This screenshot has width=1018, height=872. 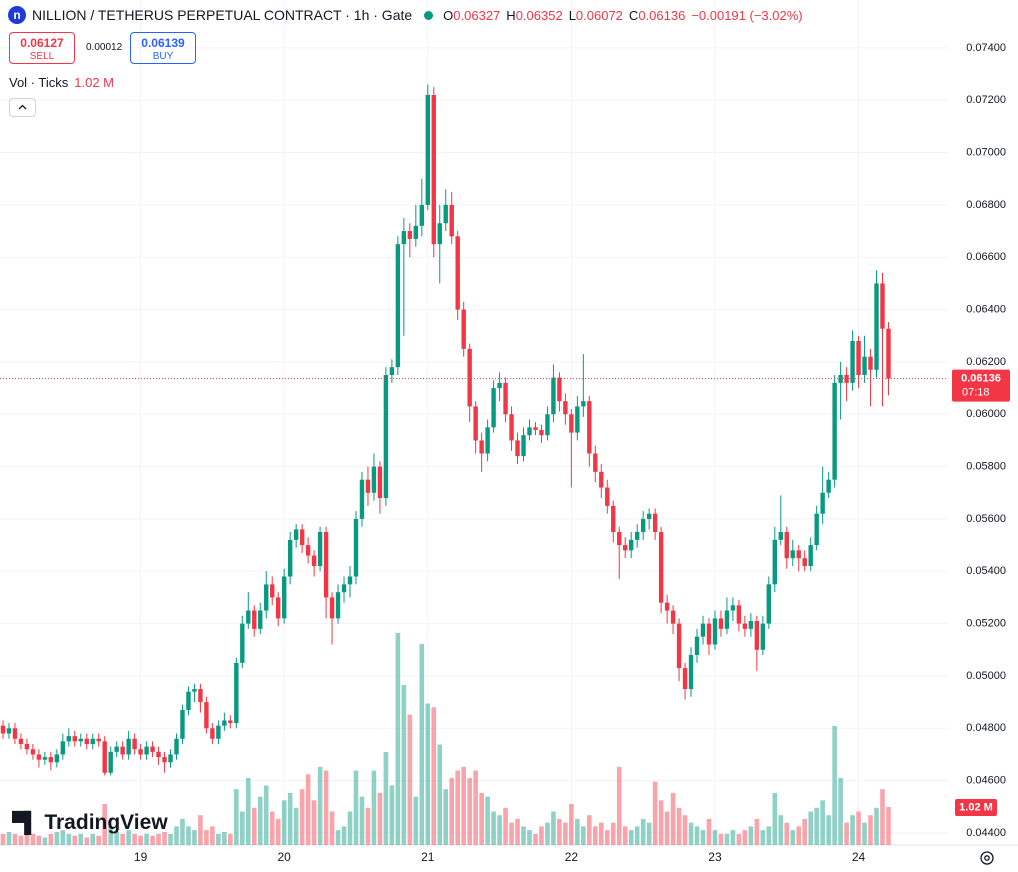 What do you see at coordinates (163, 56) in the screenshot?
I see `buy-label: BUY` at bounding box center [163, 56].